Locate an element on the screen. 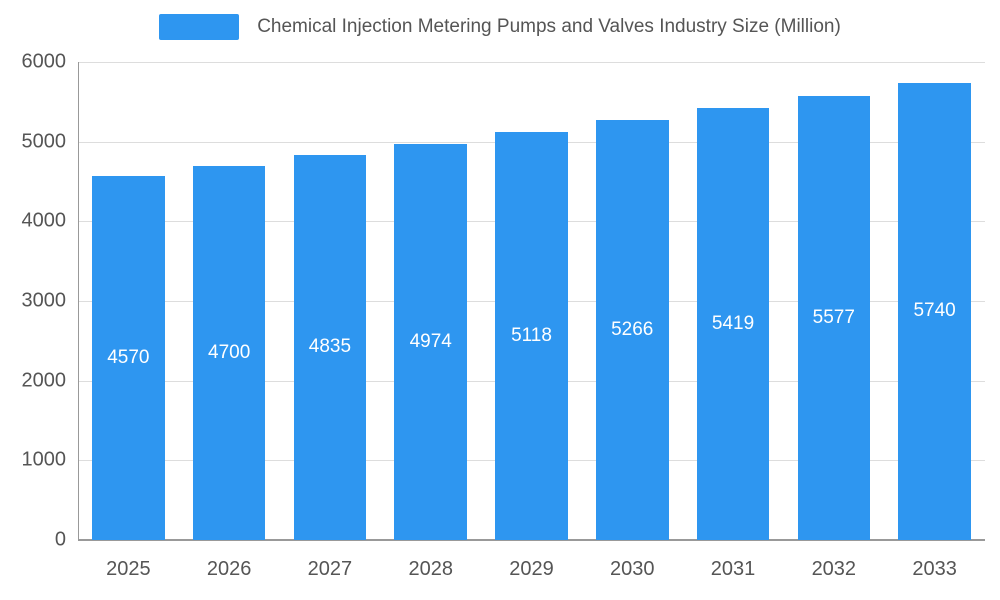 The width and height of the screenshot is (1000, 600). bar-value-label: 4570 is located at coordinates (128, 357).